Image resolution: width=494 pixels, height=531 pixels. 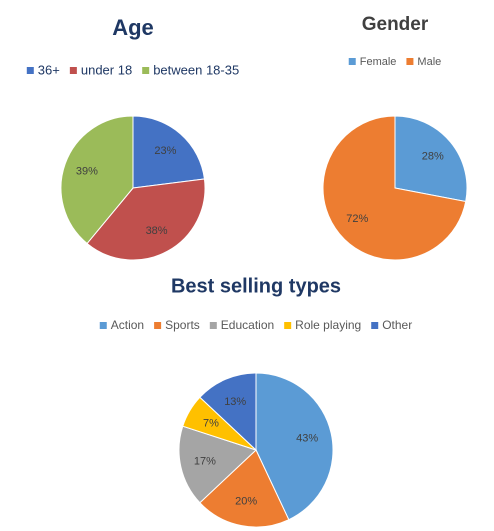 I want to click on chart-title: Best selling types, so click(x=256, y=286).